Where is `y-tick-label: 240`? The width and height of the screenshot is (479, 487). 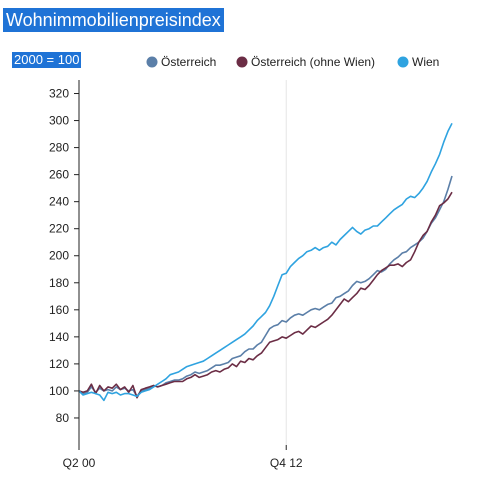
y-tick-label: 240 is located at coordinates (59, 202).